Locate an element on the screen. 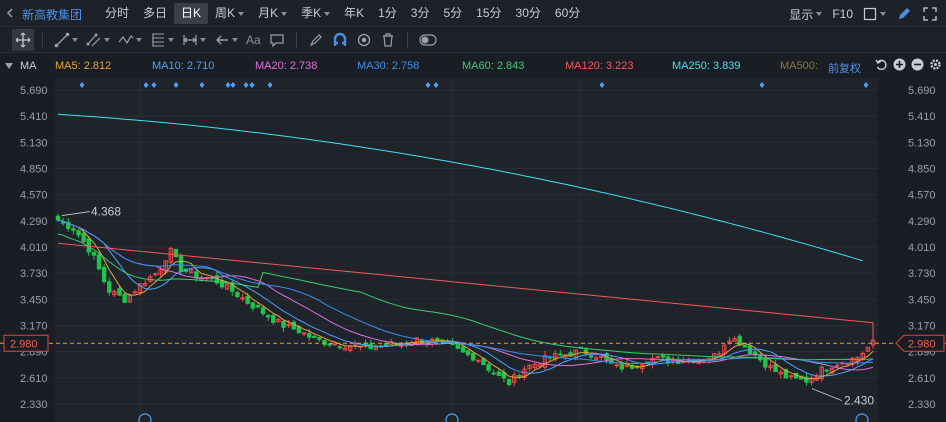 The width and height of the screenshot is (946, 422). ma-legend-item: MA500: is located at coordinates (799, 66).